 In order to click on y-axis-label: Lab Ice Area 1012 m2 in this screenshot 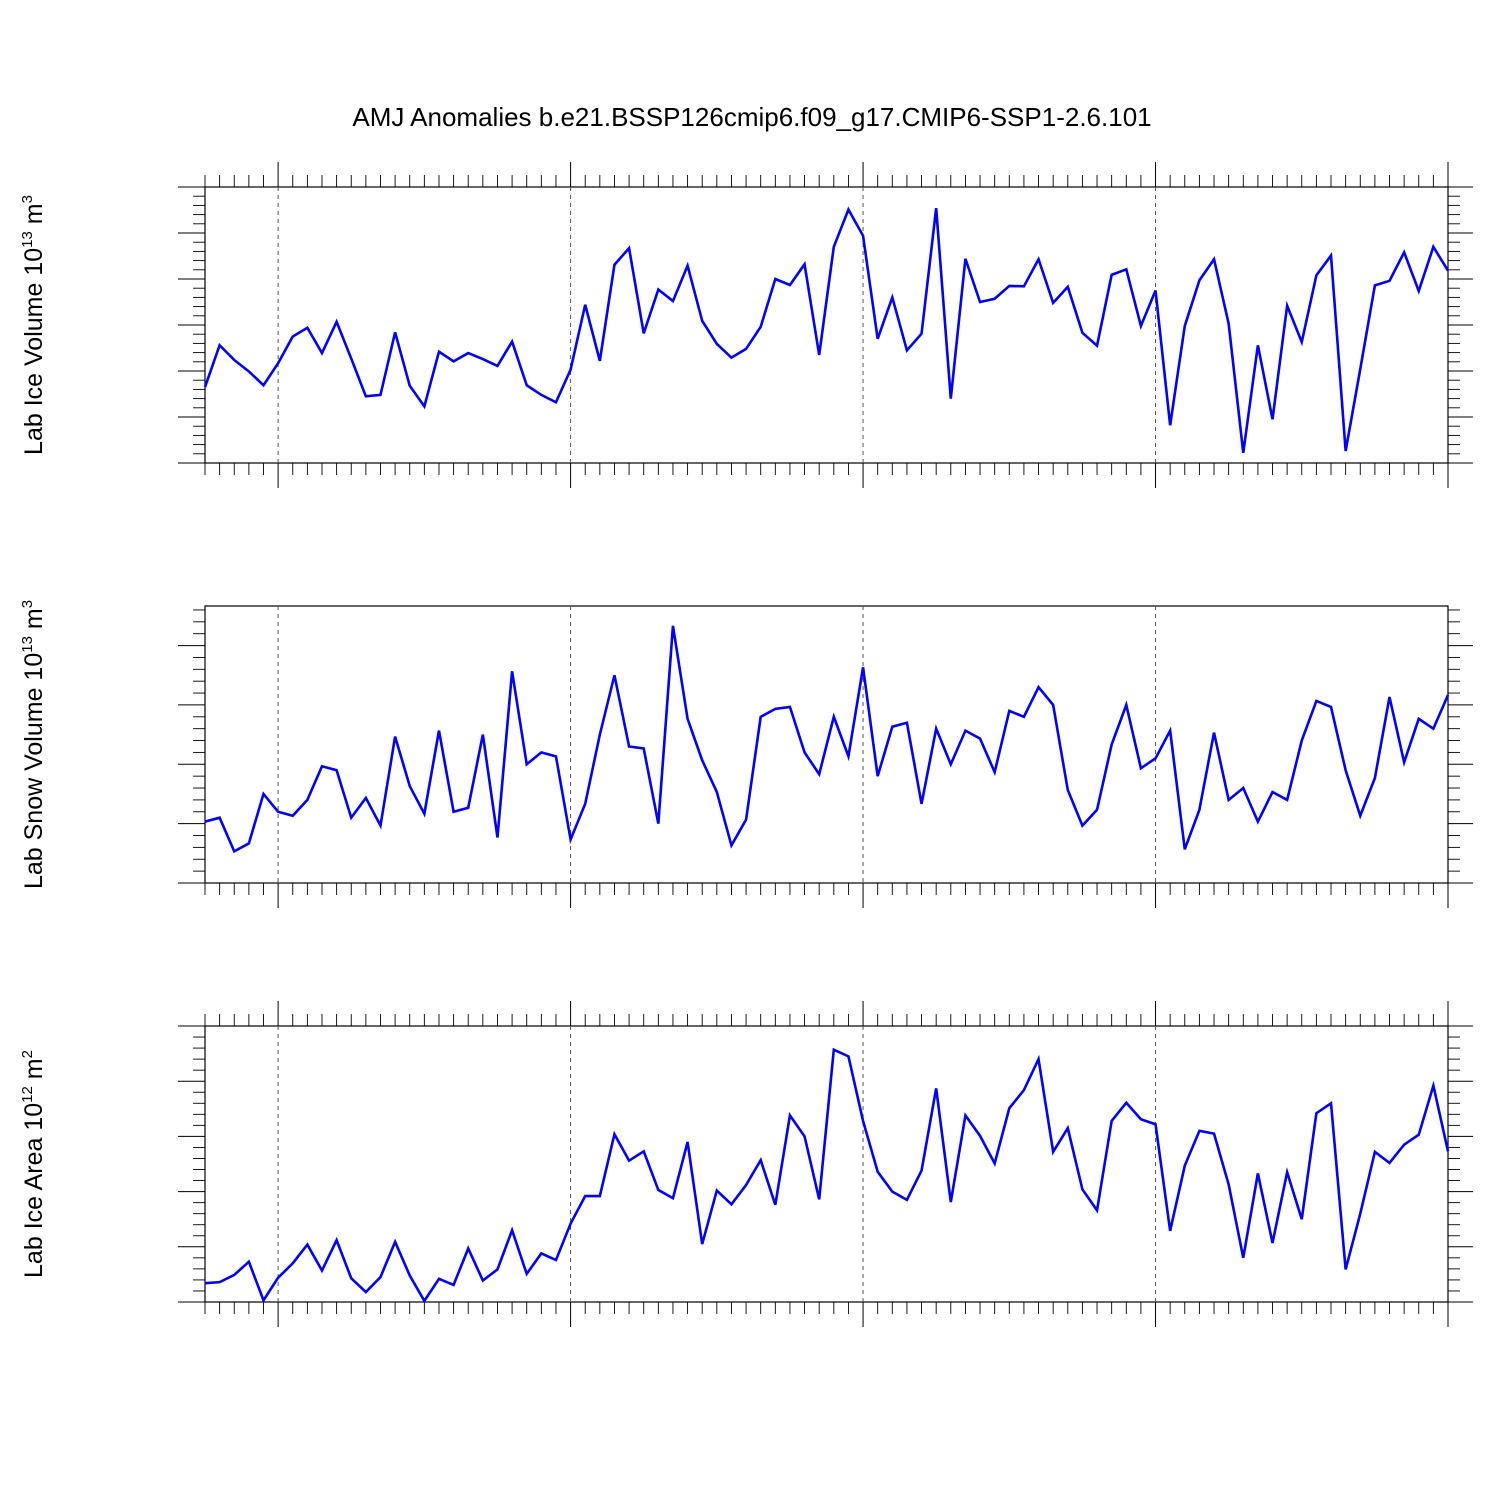, I will do `click(33, 1164)`.